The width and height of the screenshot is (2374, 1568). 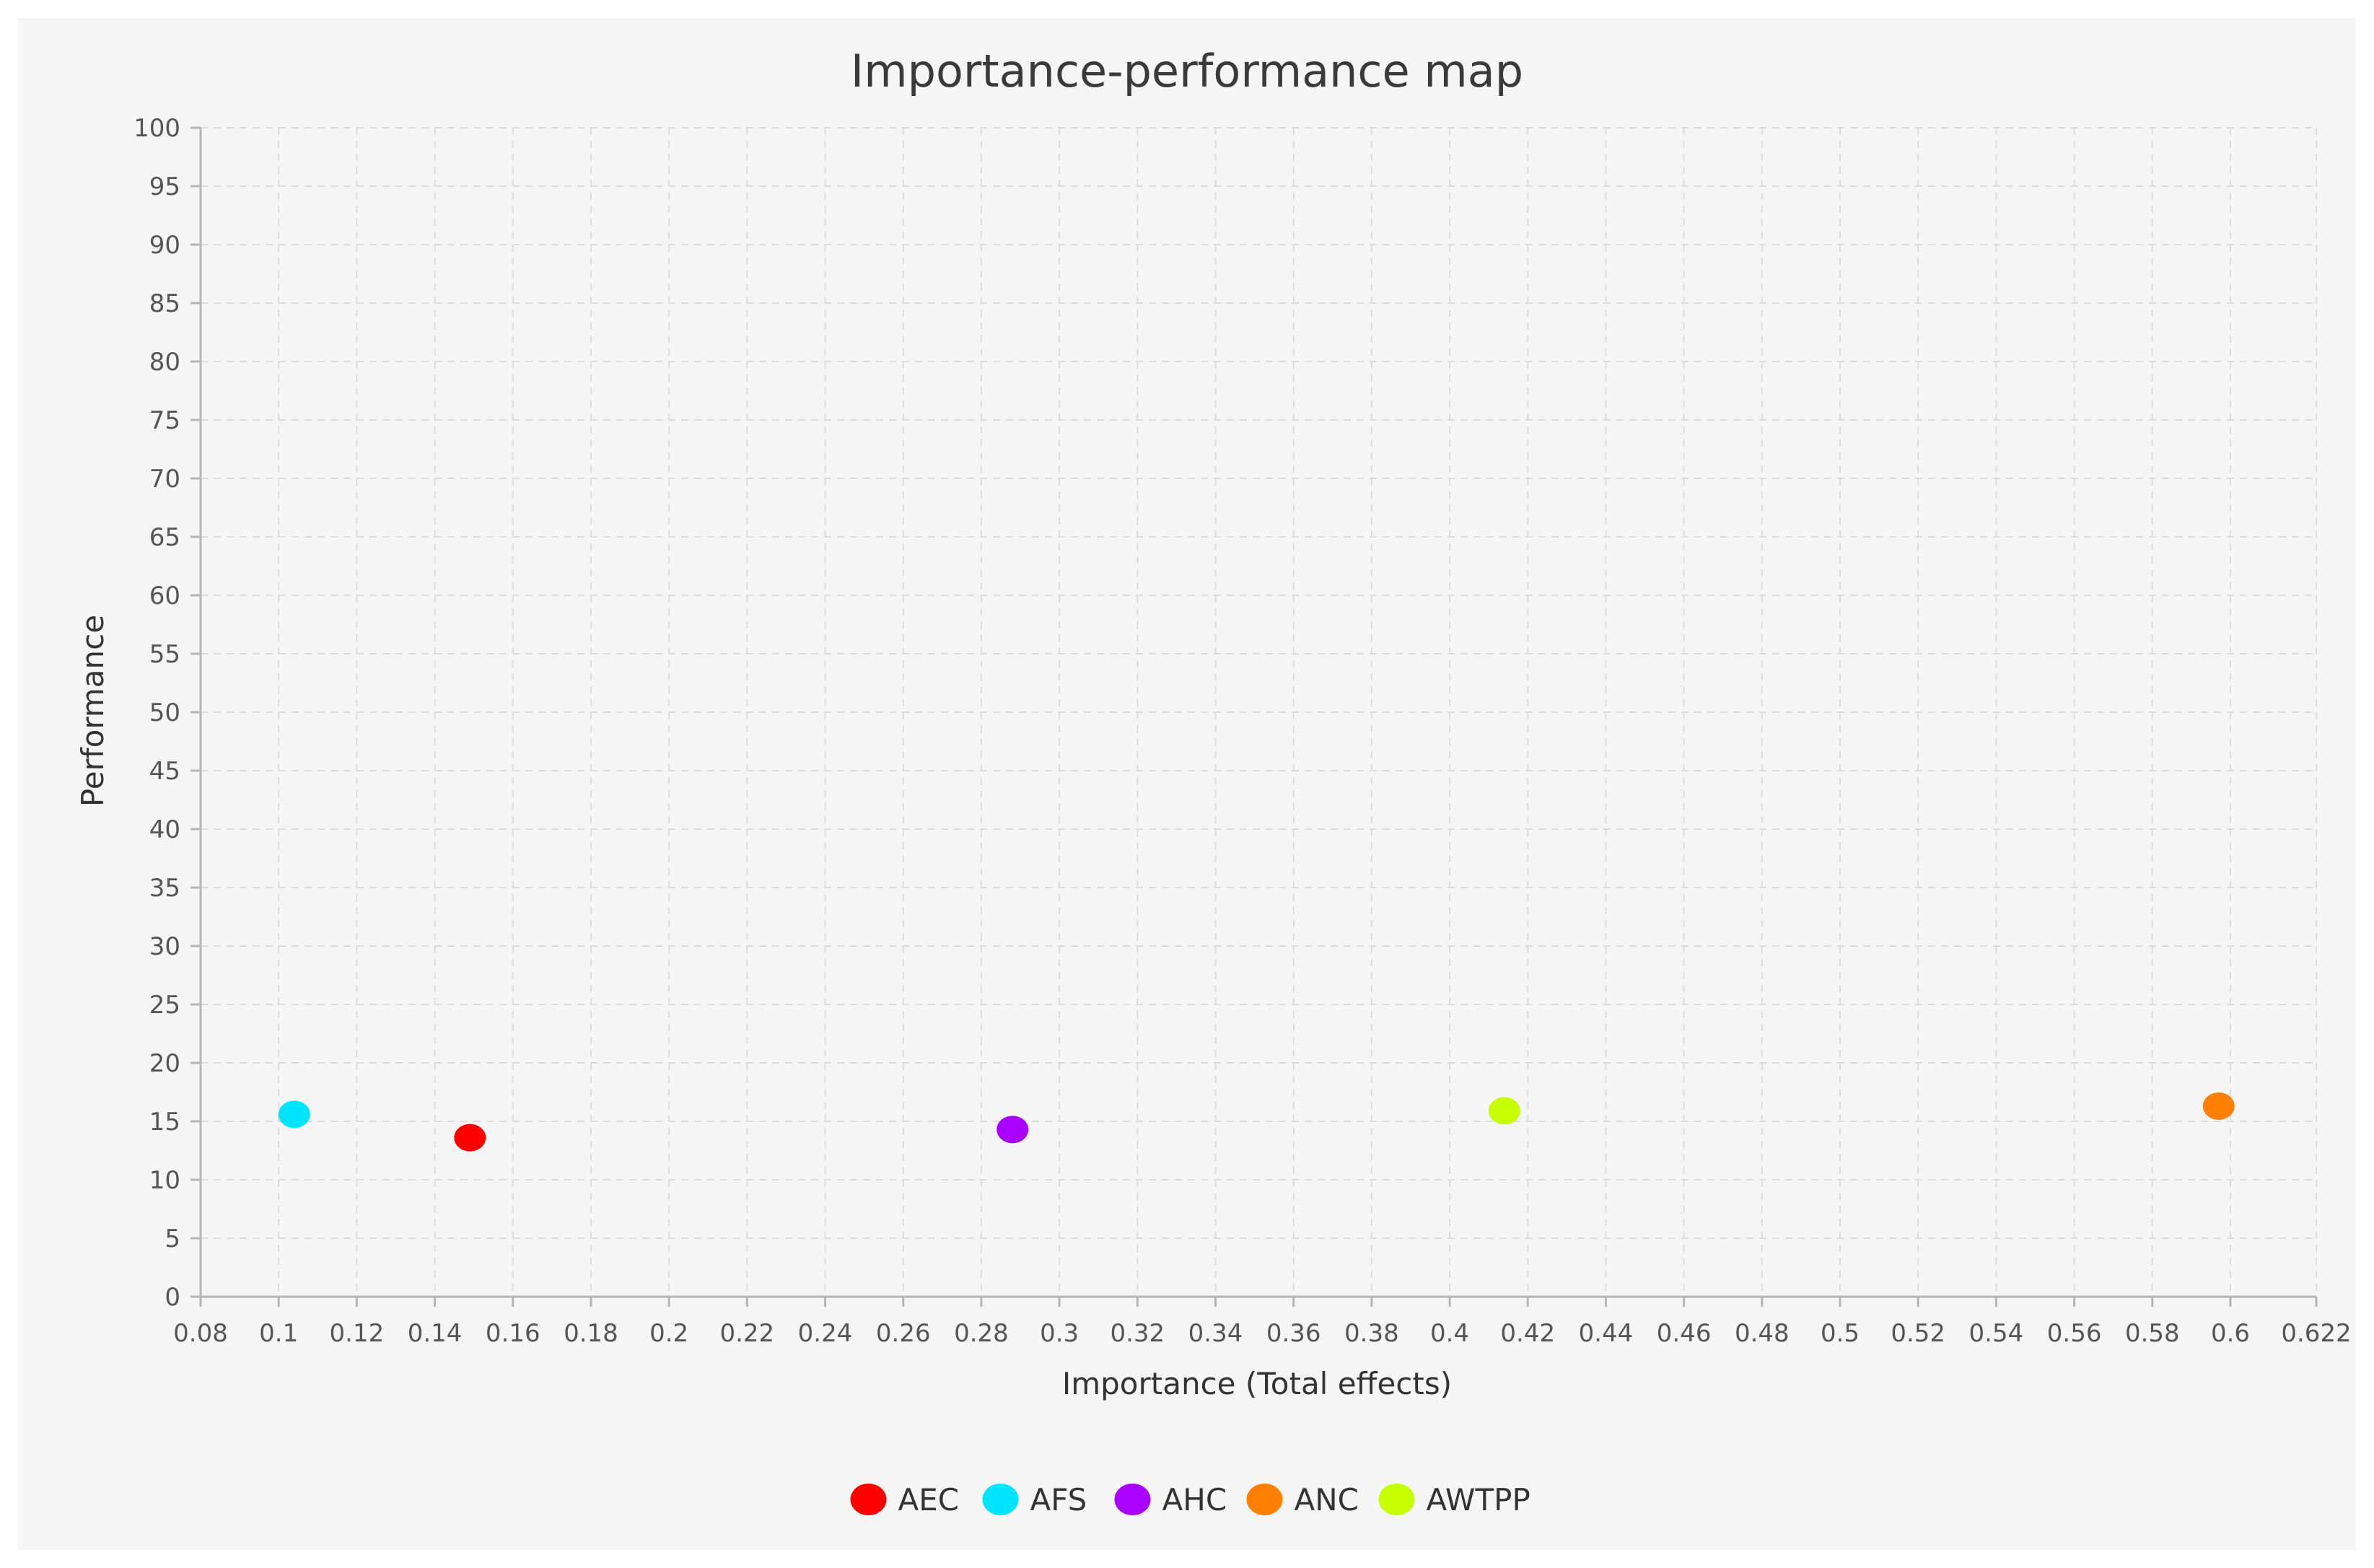 I want to click on legend-label: AWTPP, so click(x=1478, y=1499).